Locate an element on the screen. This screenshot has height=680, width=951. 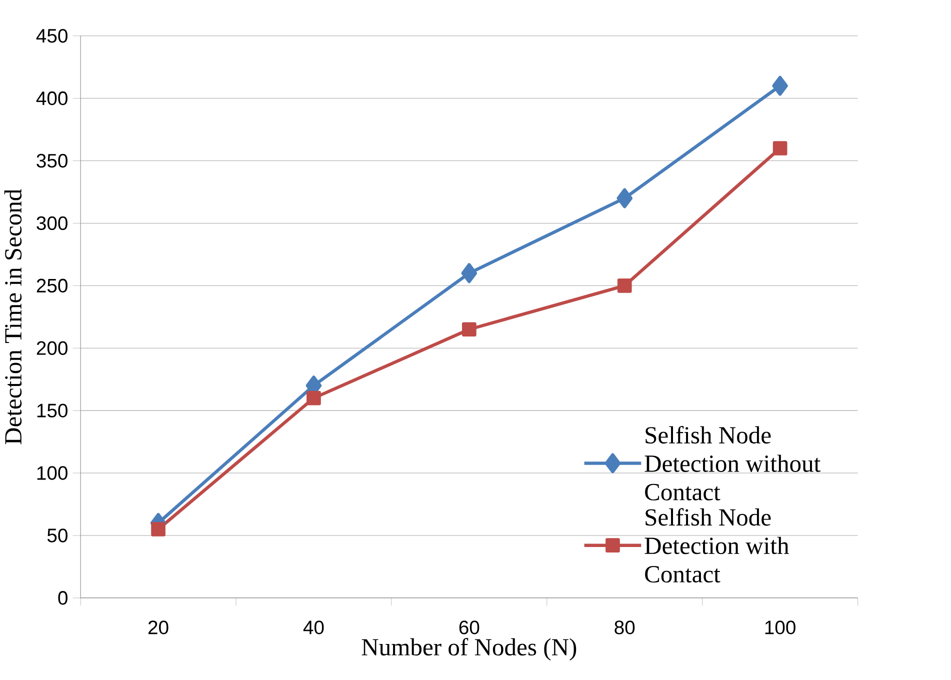
y-tick-label: 0 is located at coordinates (63, 597).